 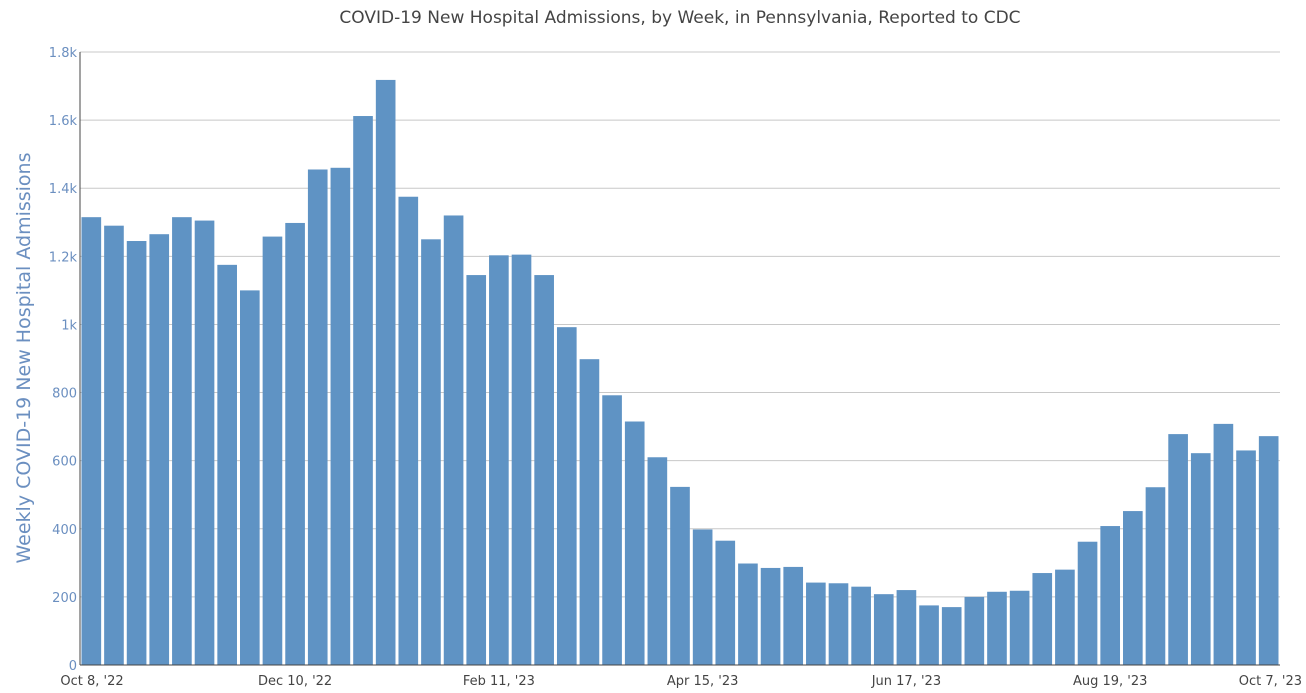 What do you see at coordinates (63, 189) in the screenshot?
I see `y-tick-label: 1.4k` at bounding box center [63, 189].